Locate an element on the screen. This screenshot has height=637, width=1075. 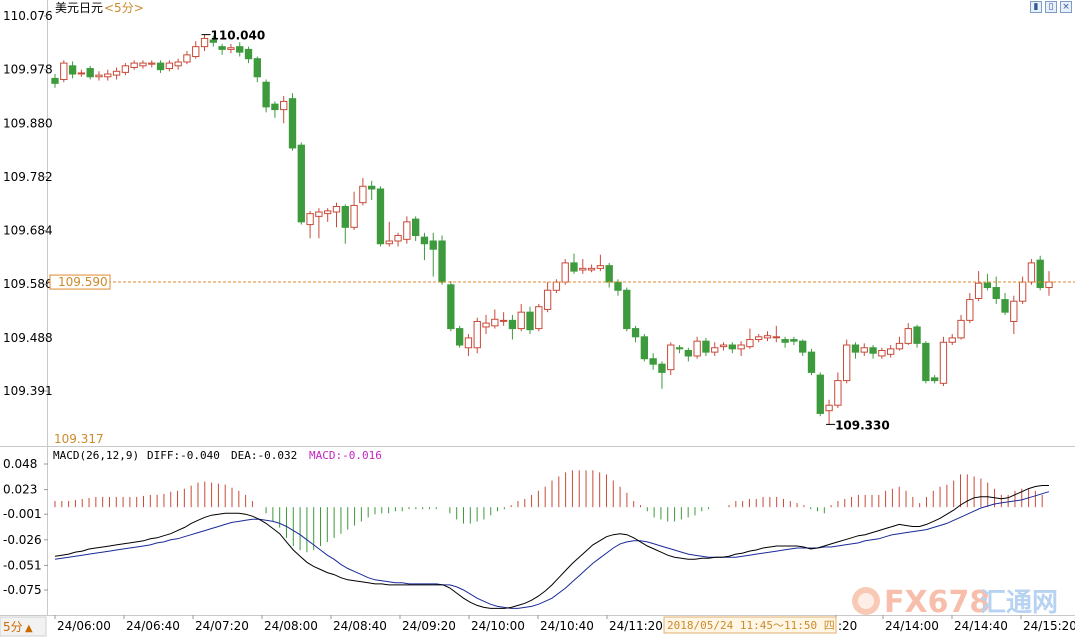
time-tick-label: 24/07:20 is located at coordinates (222, 626).